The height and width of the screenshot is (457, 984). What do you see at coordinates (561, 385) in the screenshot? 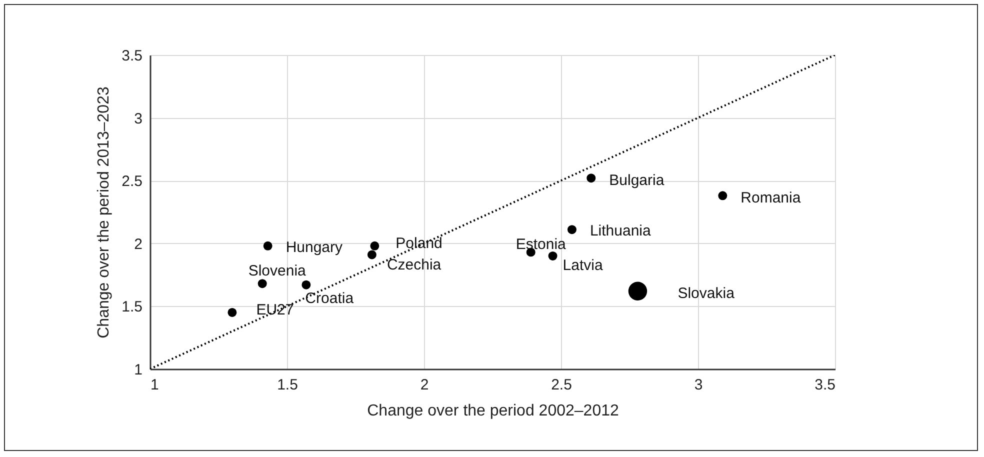
I see `x-tick-label: 2.5` at bounding box center [561, 385].